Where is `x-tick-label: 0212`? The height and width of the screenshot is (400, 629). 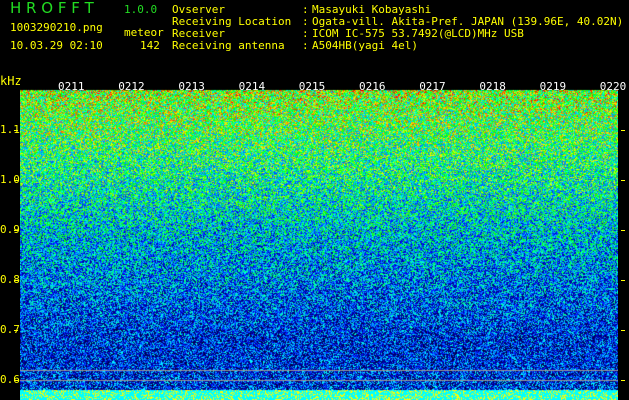 x-tick-label: 0212 is located at coordinates (131, 86).